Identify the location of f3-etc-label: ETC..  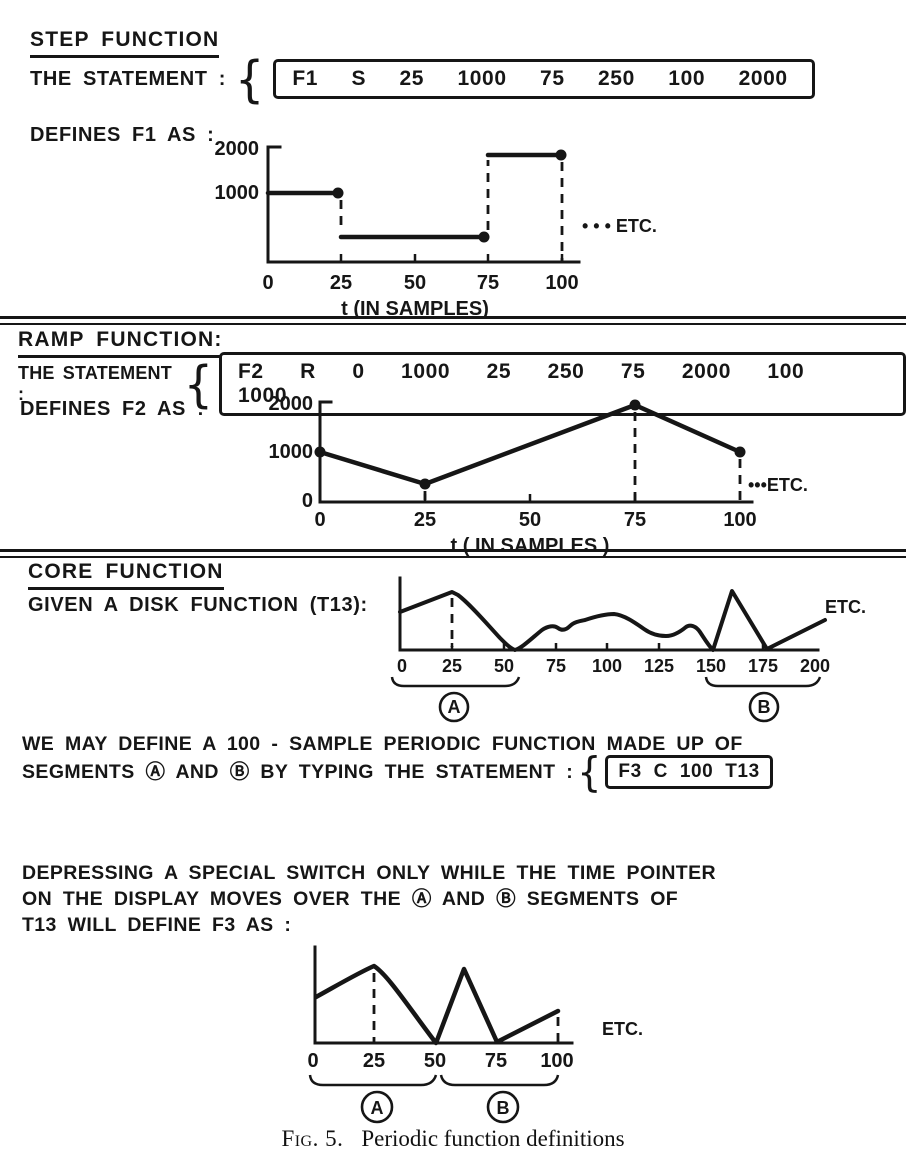
(622, 1029).